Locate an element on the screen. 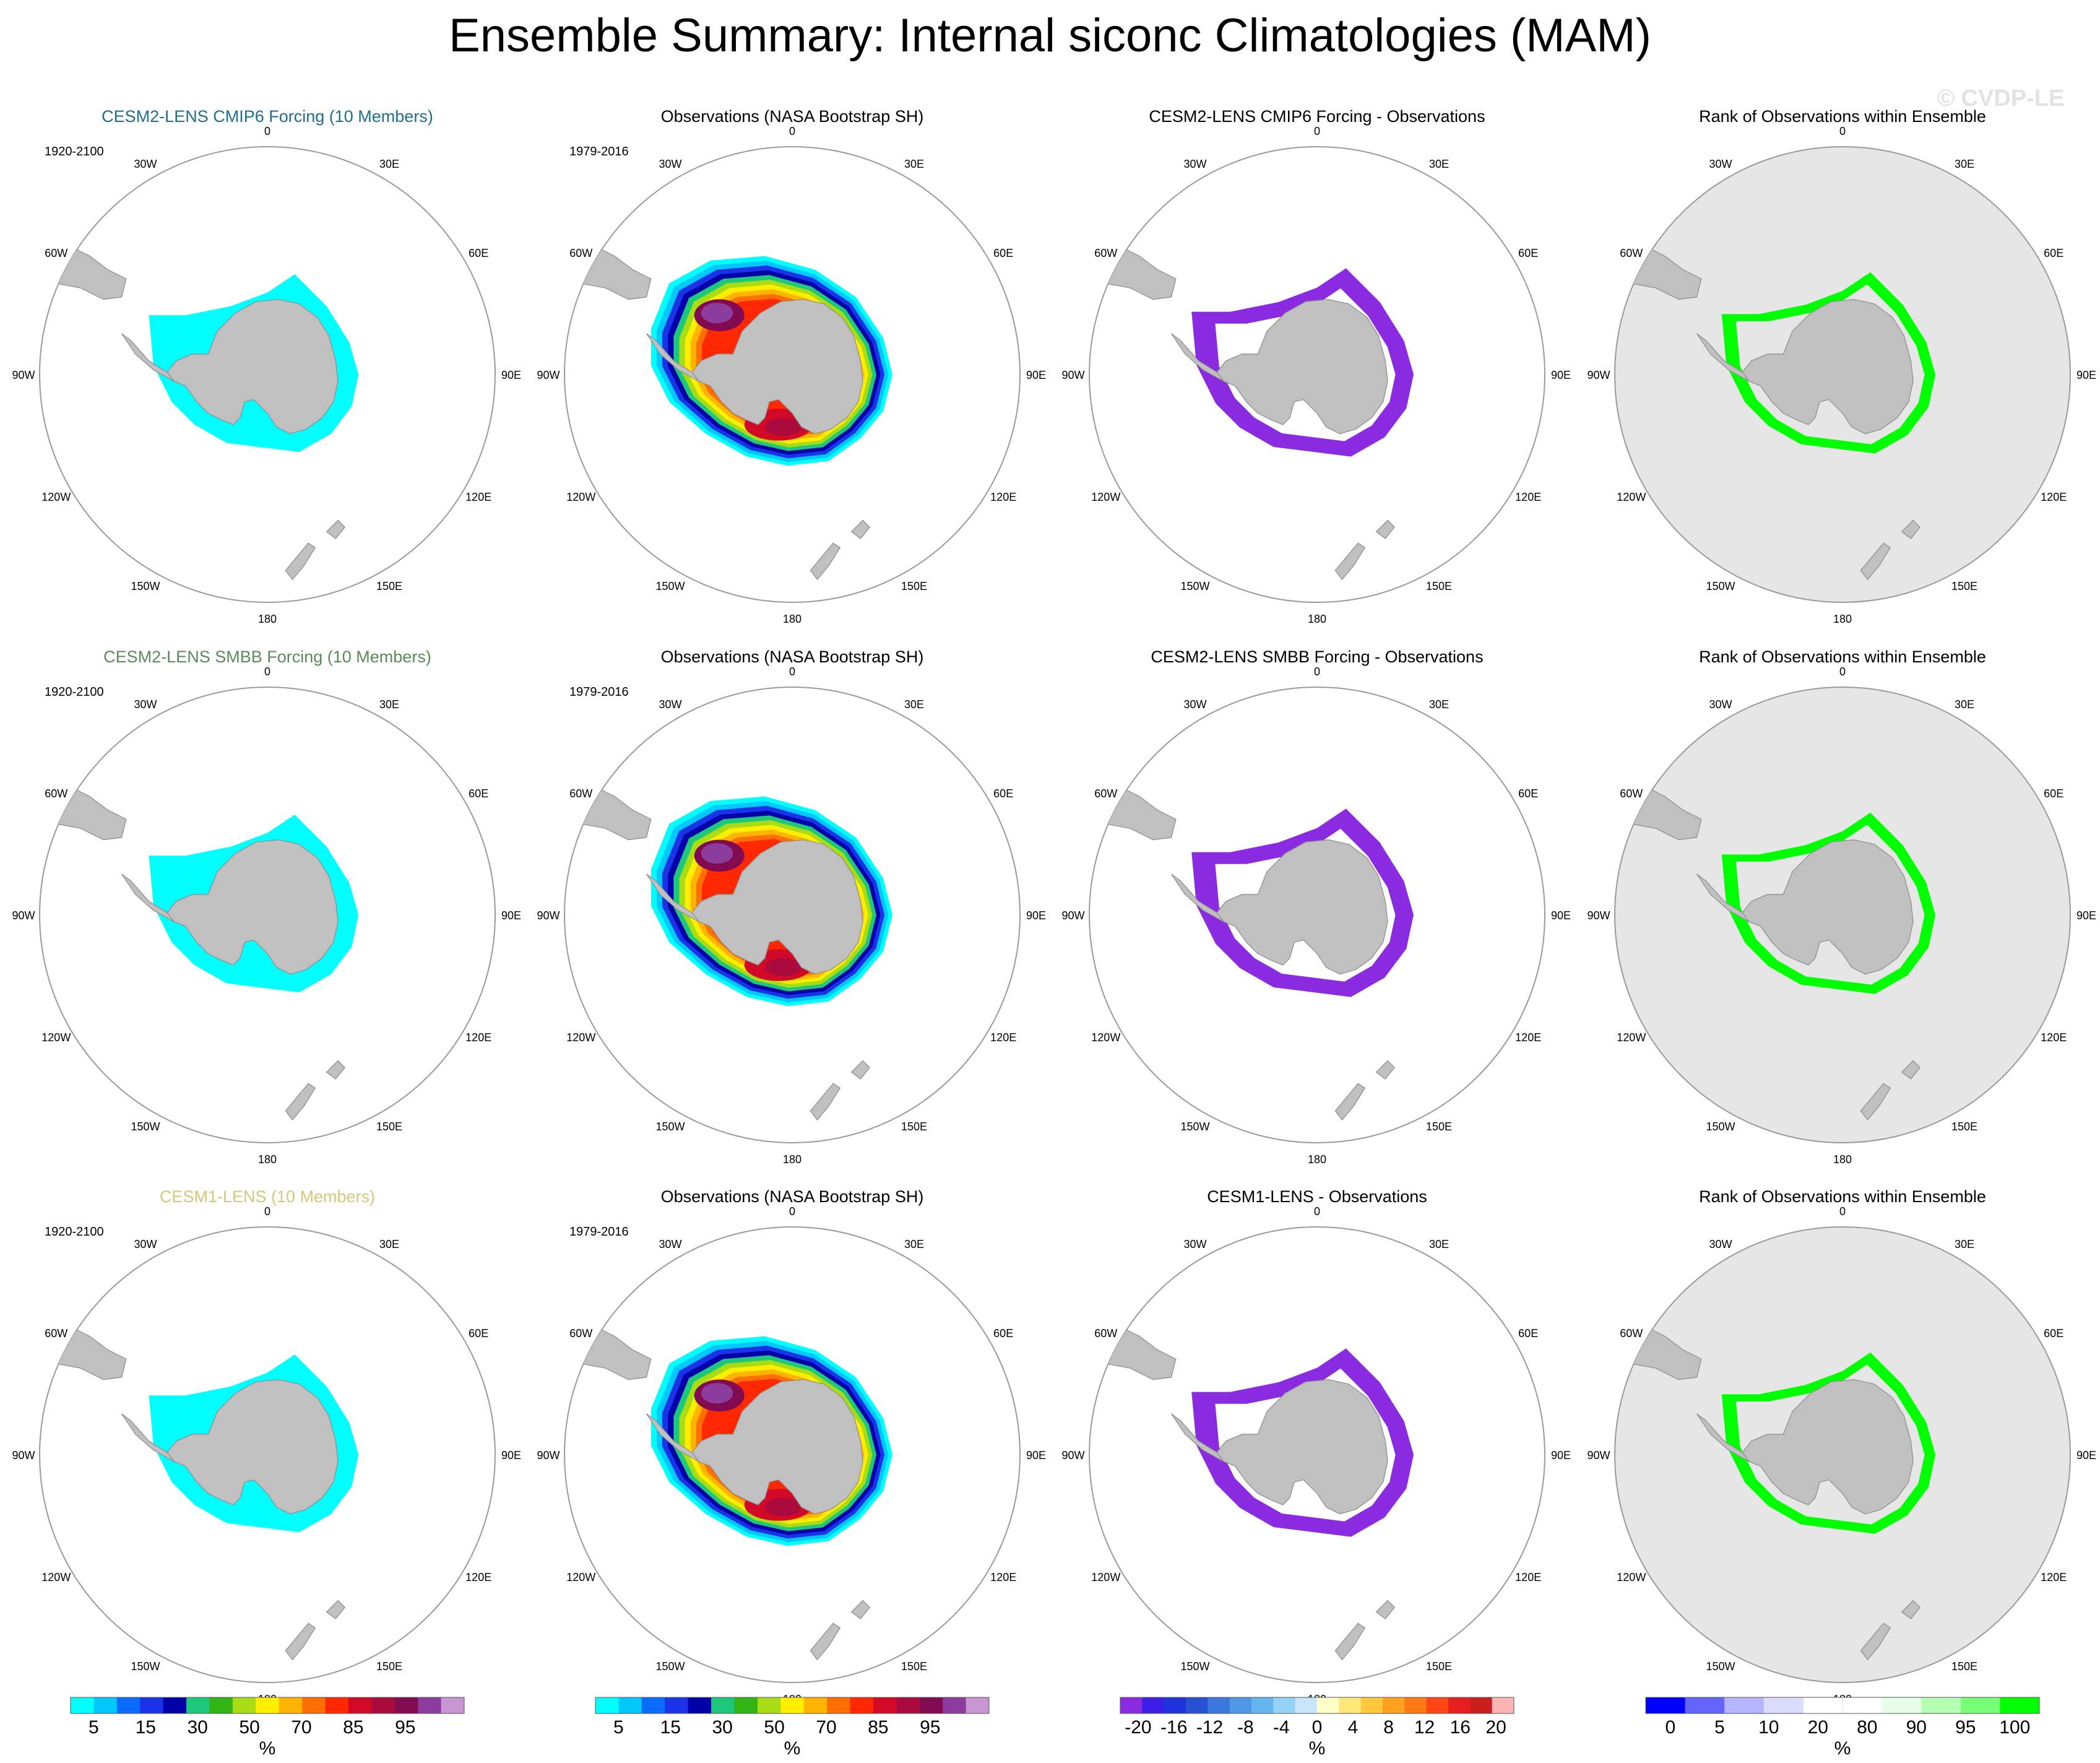 Image resolution: width=2100 pixels, height=1763 pixels. colorbar-tick-label: 12 is located at coordinates (1424, 1727).